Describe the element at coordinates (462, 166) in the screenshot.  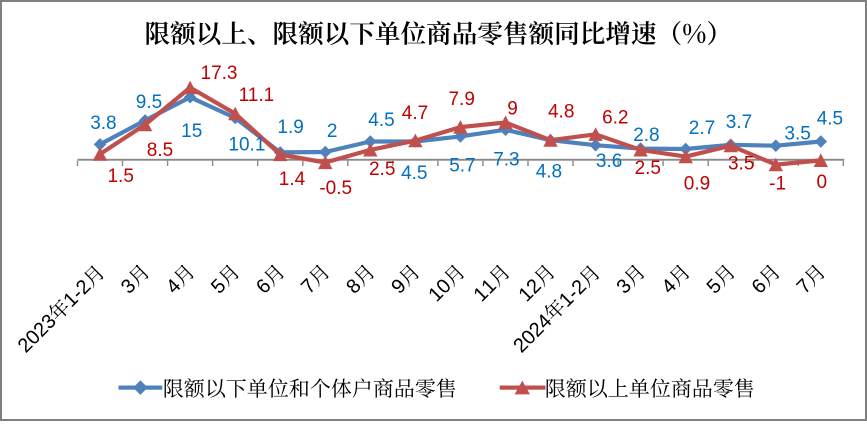
I see `svg-text: 5.7` at that location.